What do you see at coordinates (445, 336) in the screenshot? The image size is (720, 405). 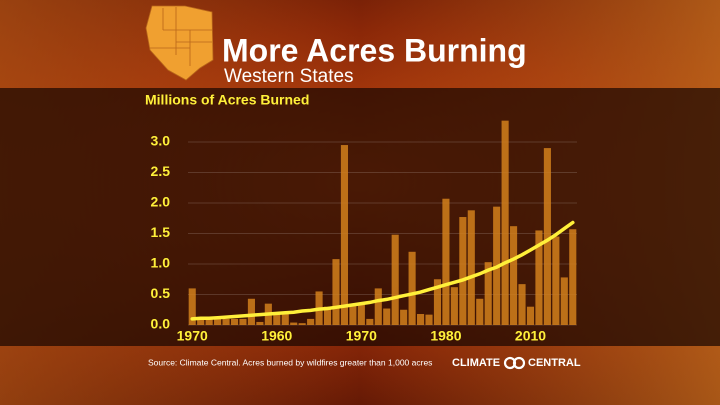 I see `x-tick-label: 1980` at bounding box center [445, 336].